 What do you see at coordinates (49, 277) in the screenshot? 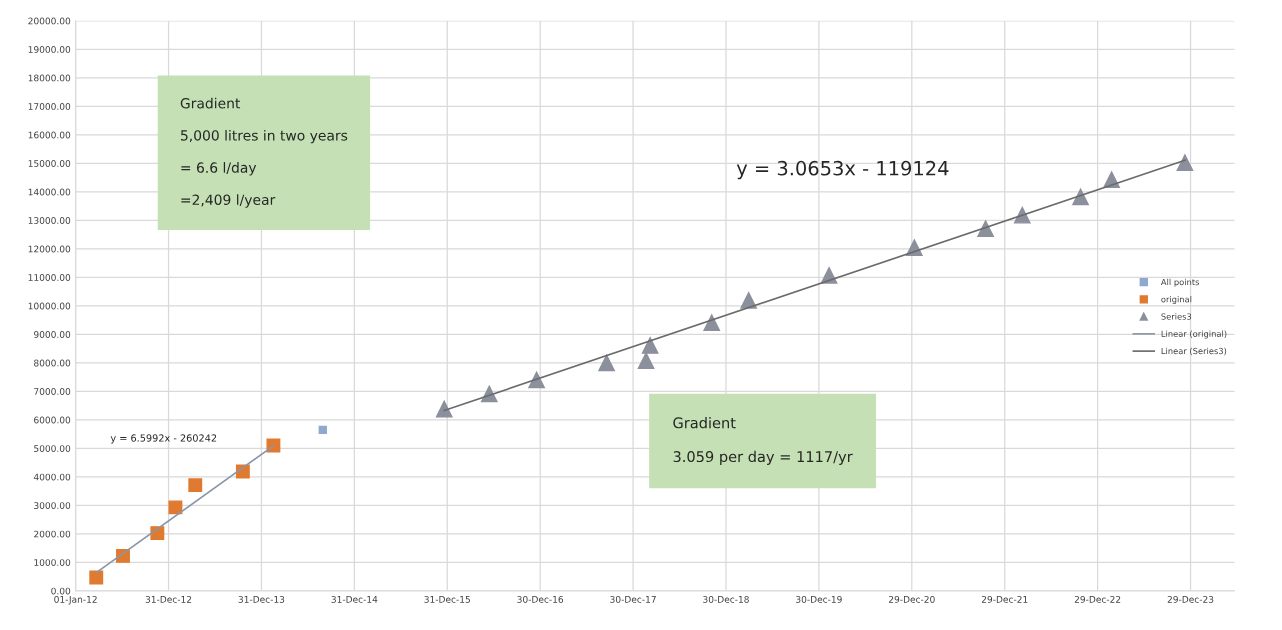
I see `y-tick-label: 11000.00` at bounding box center [49, 277].